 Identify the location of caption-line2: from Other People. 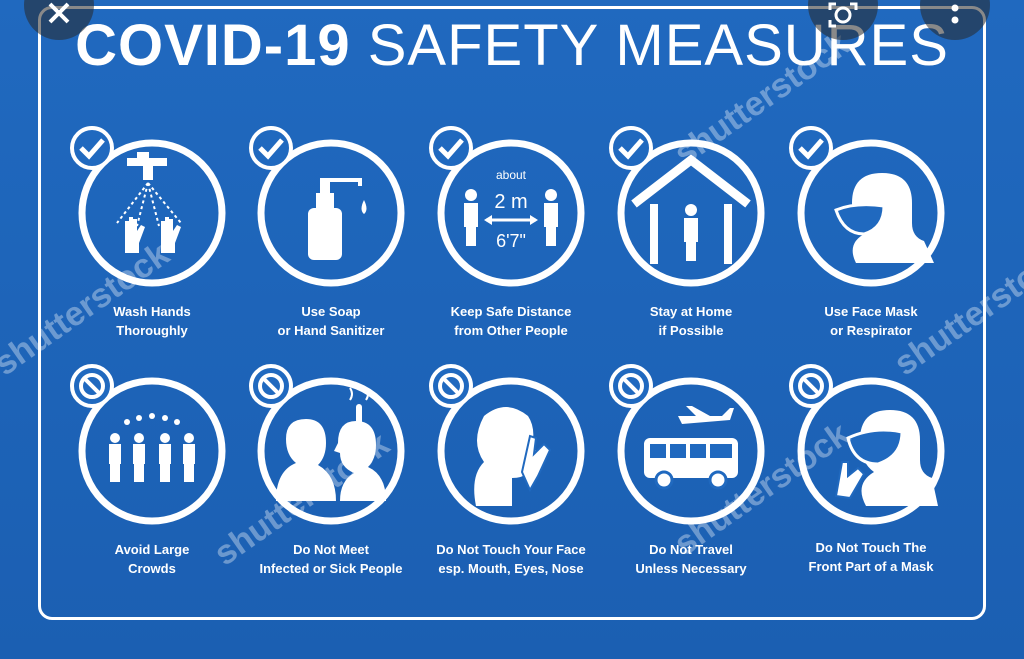
(511, 330).